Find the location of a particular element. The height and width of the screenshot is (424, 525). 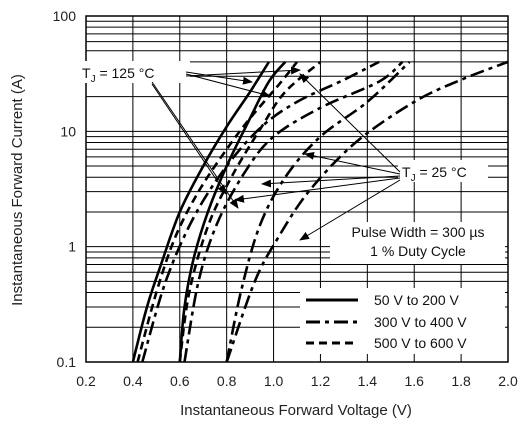

x-tick-label: 0.8 is located at coordinates (227, 381).